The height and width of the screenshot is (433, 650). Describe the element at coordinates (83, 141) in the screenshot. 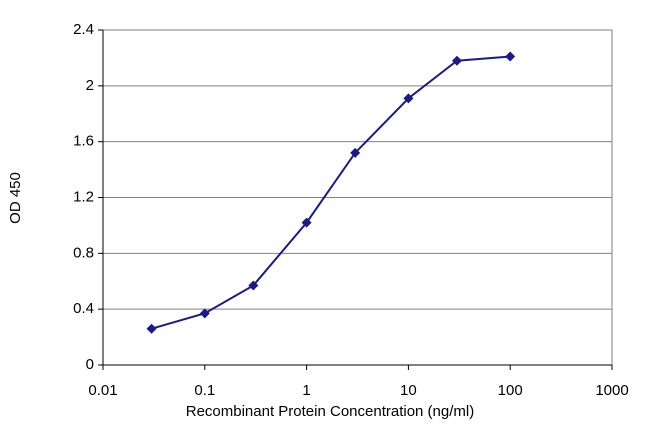

I see `y-tick-label: 1.6` at that location.